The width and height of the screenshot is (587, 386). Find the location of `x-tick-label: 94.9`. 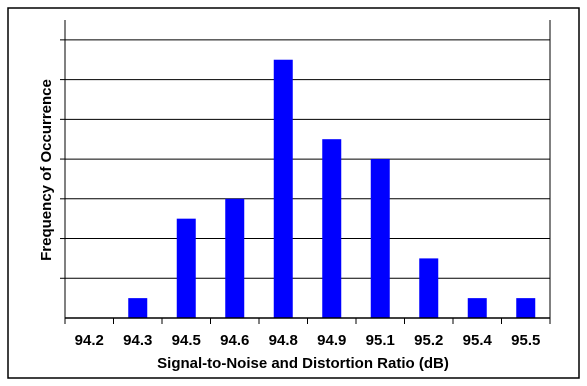

x-tick-label: 94.9 is located at coordinates (331, 340).